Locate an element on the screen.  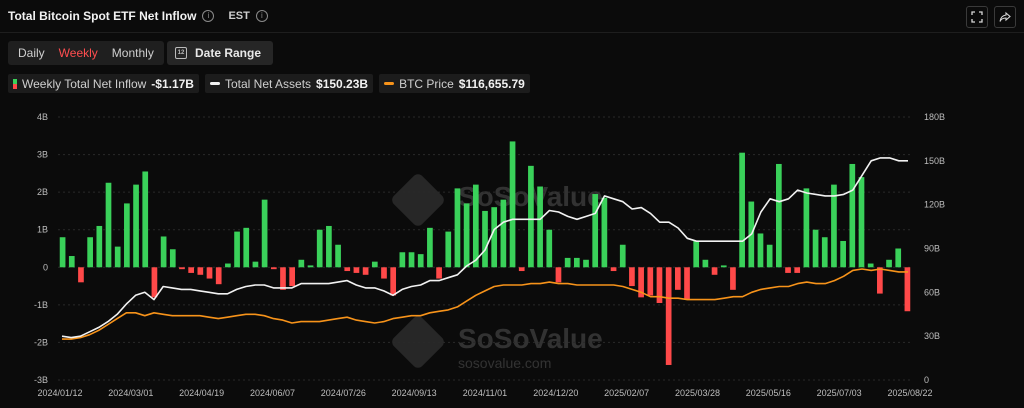
period-tabs: Daily Weekly Monthly is located at coordinates (86, 53).